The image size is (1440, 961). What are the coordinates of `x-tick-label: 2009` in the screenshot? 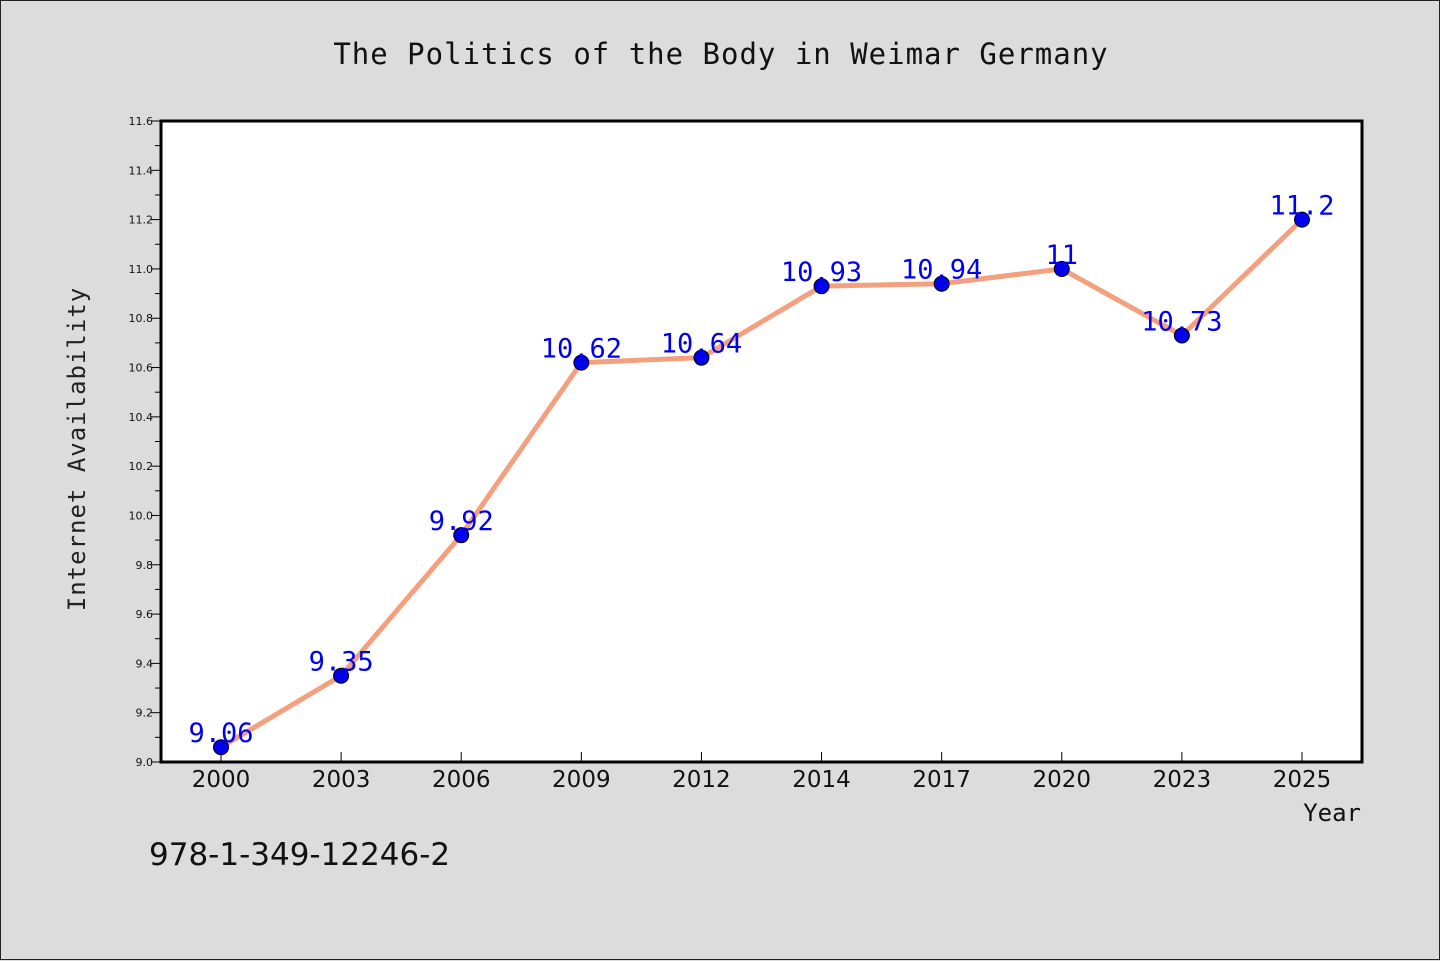 It's located at (581, 780).